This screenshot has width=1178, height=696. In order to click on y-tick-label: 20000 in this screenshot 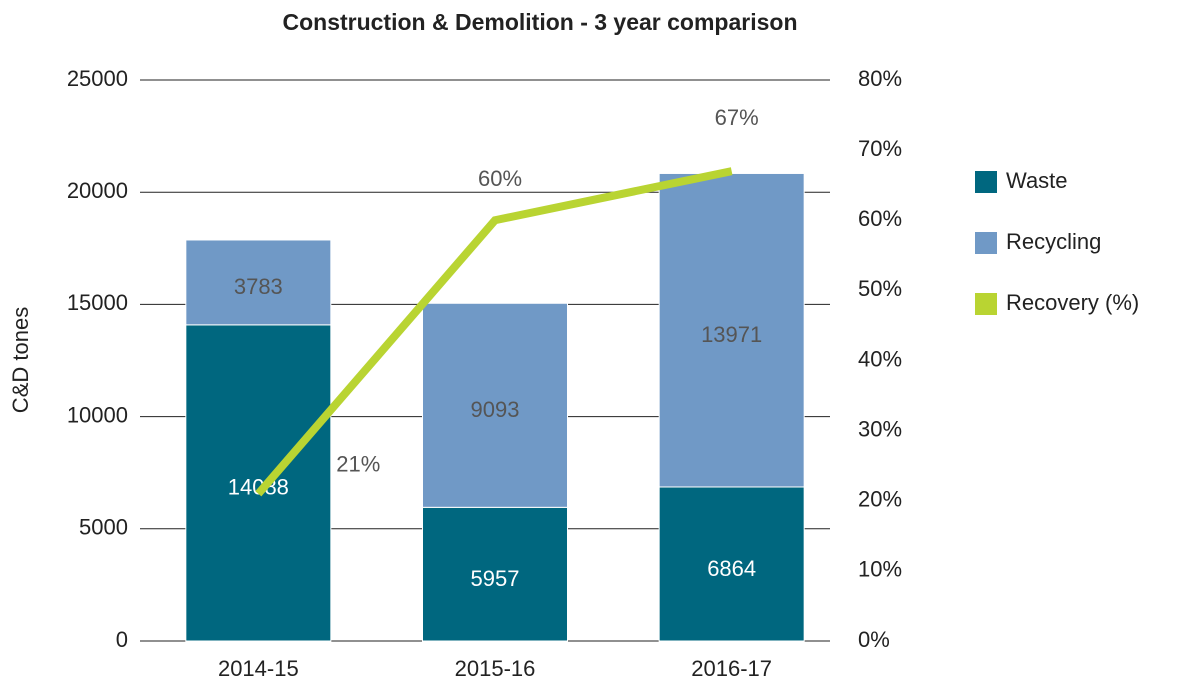, I will do `click(97, 190)`.